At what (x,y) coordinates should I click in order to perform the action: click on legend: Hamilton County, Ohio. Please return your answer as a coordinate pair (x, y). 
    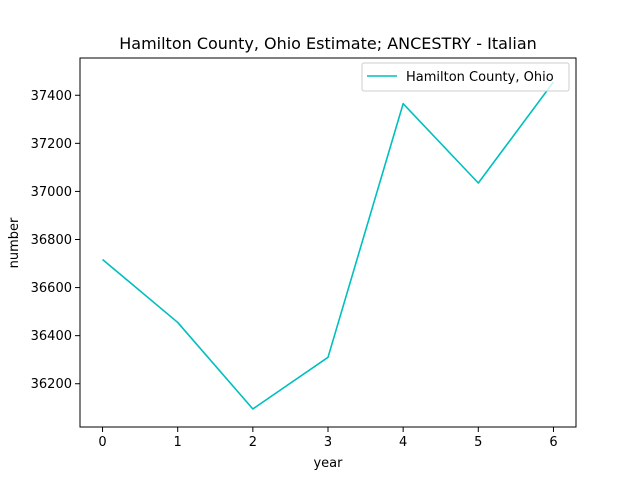
    Looking at the image, I should click on (465, 77).